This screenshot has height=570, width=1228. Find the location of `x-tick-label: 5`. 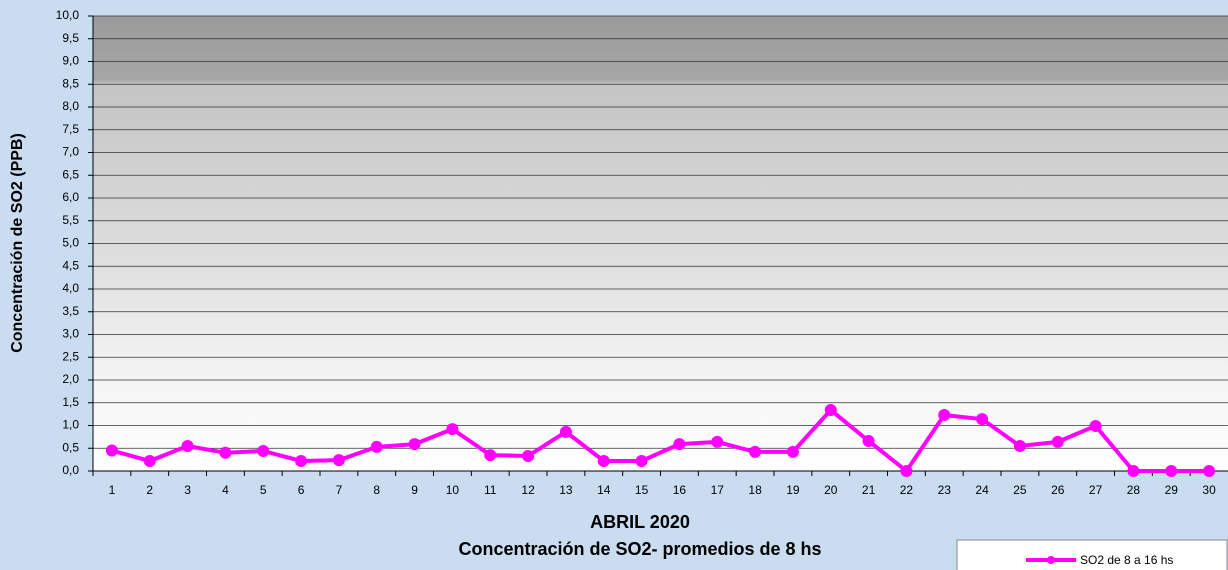

x-tick-label: 5 is located at coordinates (263, 490).